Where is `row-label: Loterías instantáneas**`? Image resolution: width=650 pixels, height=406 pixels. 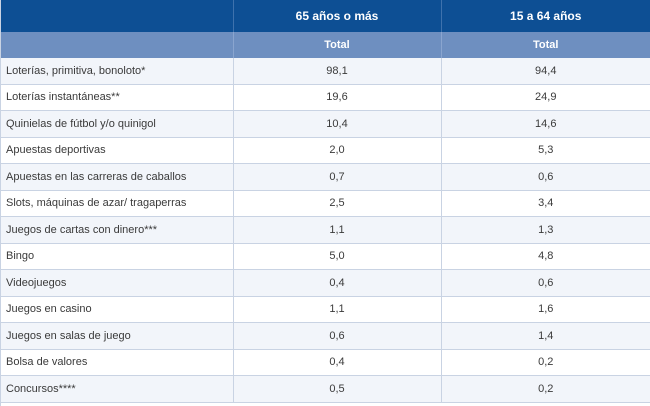
row-label: Loterías instantáneas** is located at coordinates (117, 97).